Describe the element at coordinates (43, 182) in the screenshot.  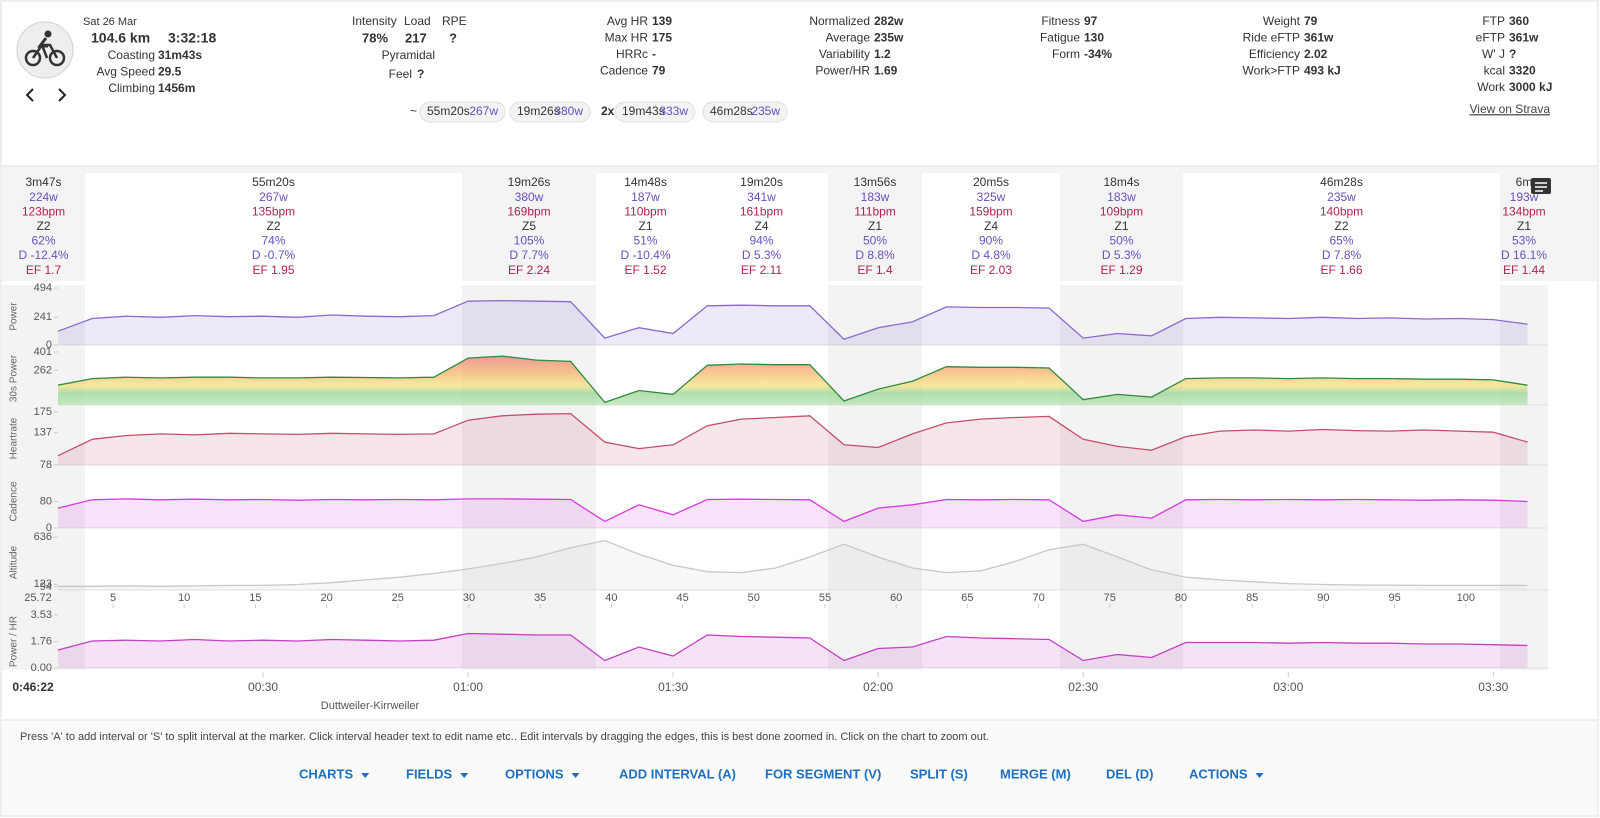
I see `interval-duration: 3m47s` at that location.